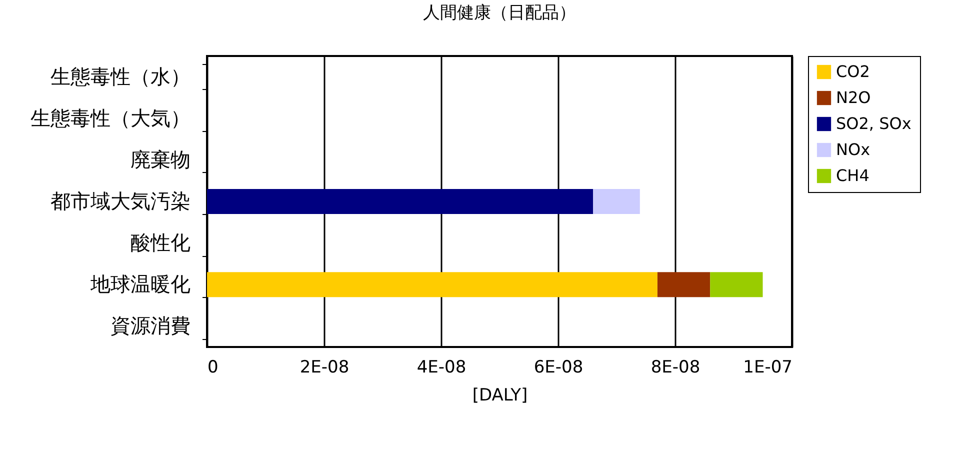 The height and width of the screenshot is (452, 954). I want to click on legend-label: N2O, so click(853, 97).